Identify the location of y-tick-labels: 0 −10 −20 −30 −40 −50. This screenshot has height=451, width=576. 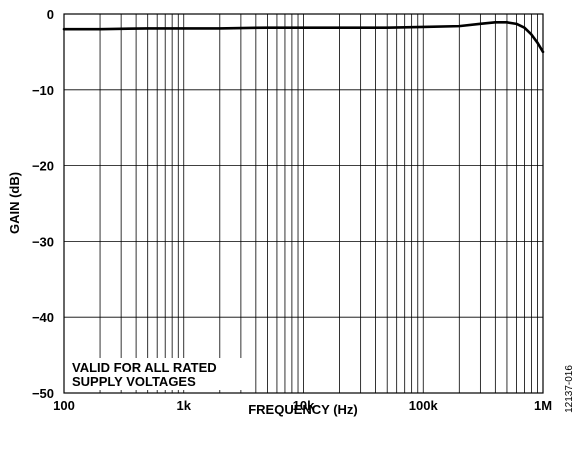
(43, 204).